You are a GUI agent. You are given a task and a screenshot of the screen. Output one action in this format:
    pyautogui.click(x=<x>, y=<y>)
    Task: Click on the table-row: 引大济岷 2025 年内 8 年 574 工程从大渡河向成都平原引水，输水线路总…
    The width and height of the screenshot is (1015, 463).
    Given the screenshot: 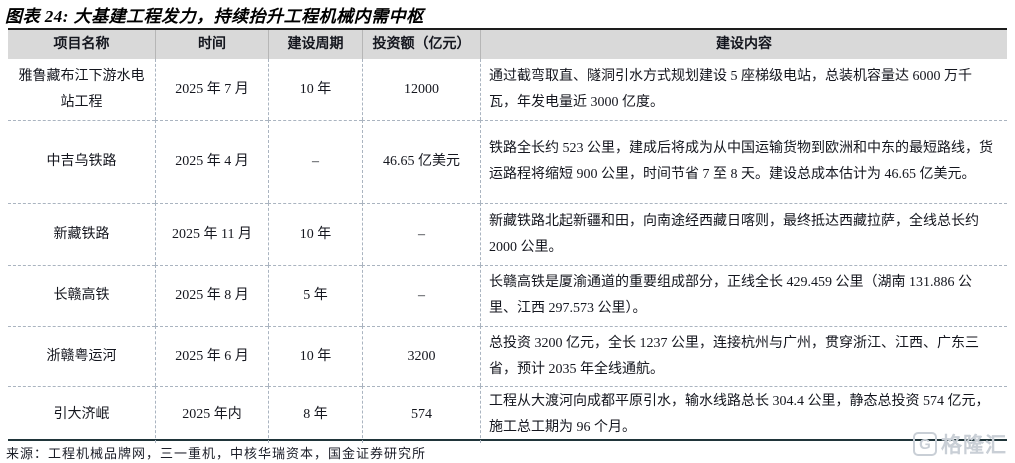 What is the action you would take?
    pyautogui.click(x=507, y=414)
    